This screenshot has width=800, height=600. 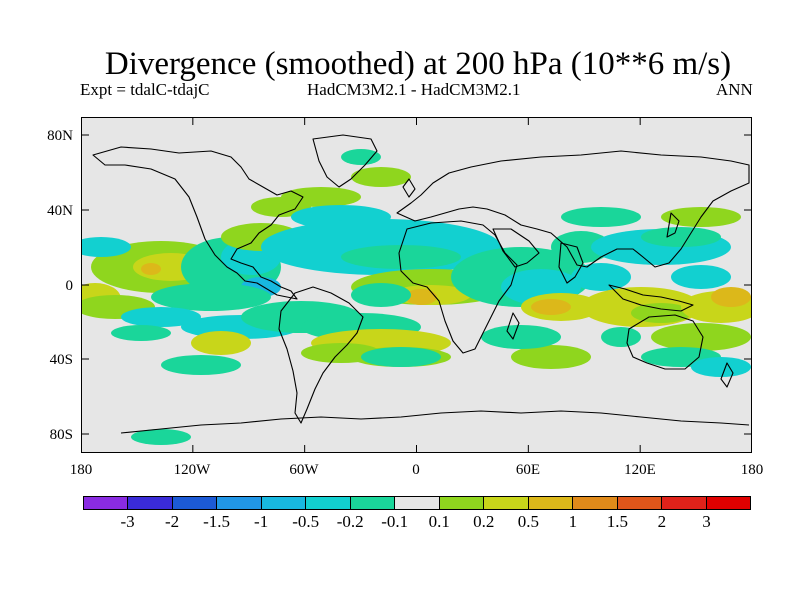 I want to click on coastline-greenland, so click(x=345, y=161).